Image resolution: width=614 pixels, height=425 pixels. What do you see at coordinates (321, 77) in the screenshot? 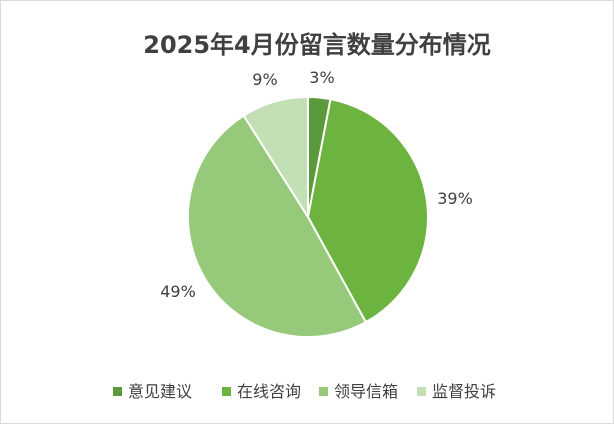
I see `data-label-1: 3%` at bounding box center [321, 77].